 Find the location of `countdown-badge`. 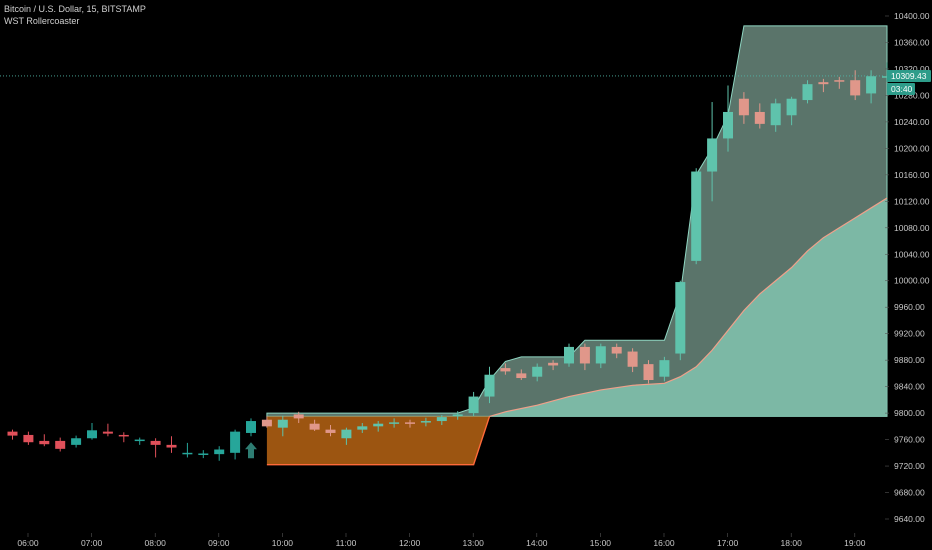

countdown-badge is located at coordinates (901, 88).